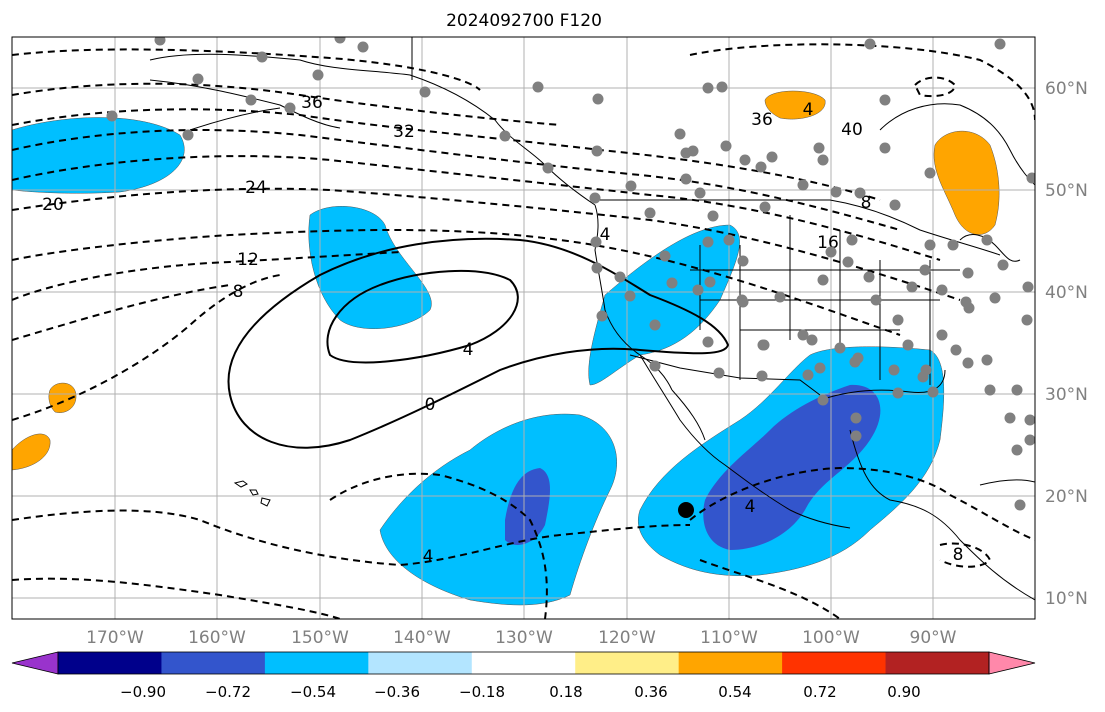 Image resolution: width=1105 pixels, height=712 pixels. Describe the element at coordinates (312, 103) in the screenshot. I see `contour-label: 36` at that location.